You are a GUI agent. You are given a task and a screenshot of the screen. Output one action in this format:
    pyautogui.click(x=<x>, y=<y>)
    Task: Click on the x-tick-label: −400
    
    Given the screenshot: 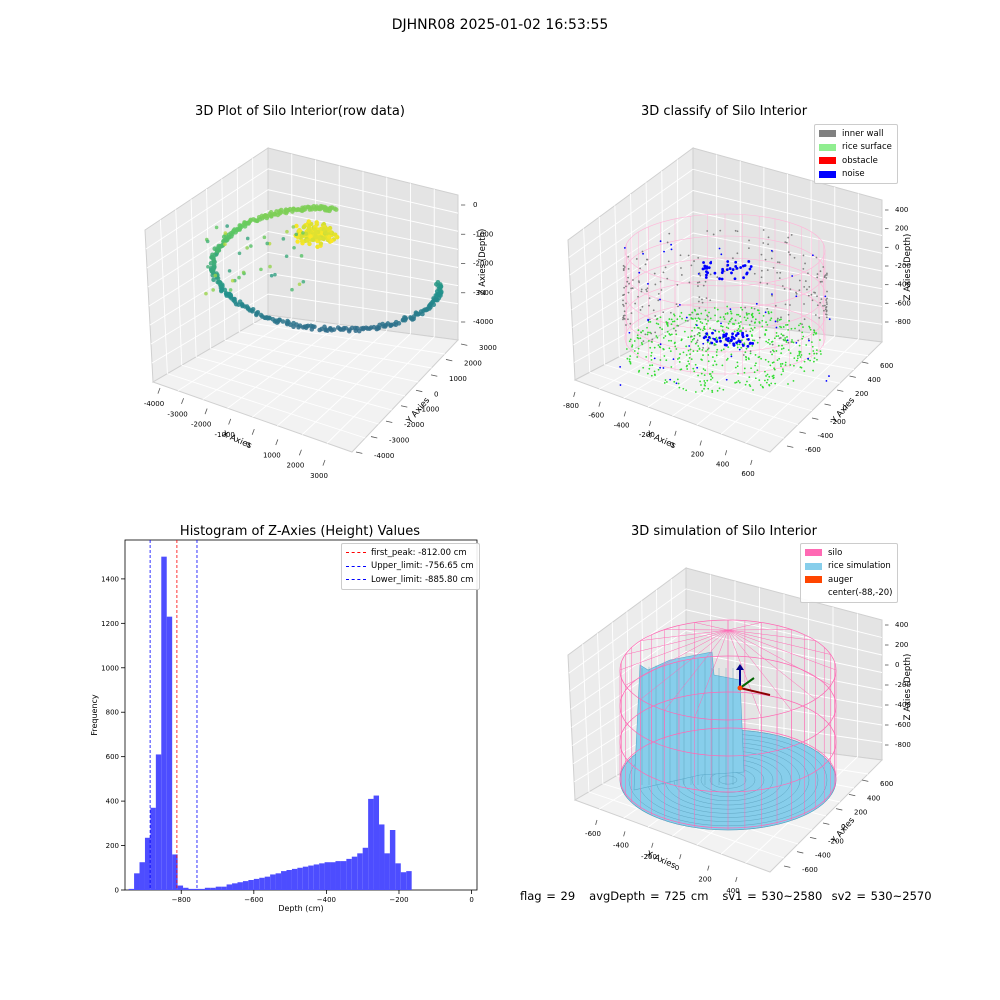 What is the action you would take?
    pyautogui.click(x=326, y=900)
    